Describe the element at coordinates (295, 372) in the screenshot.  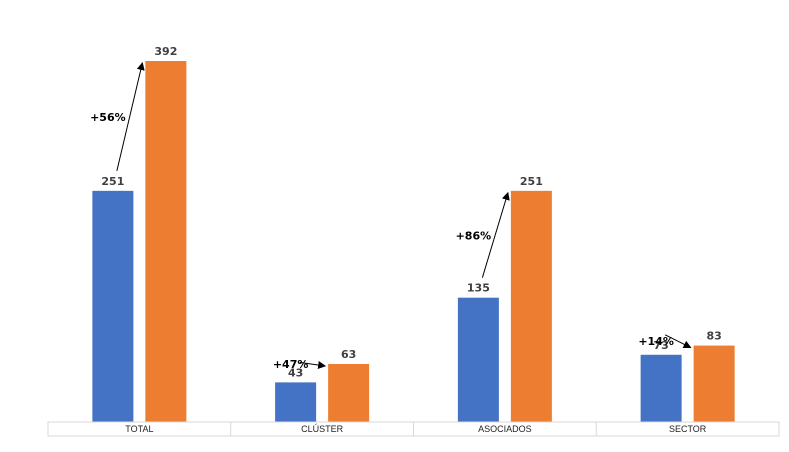
I see `data-label: 43` at that location.